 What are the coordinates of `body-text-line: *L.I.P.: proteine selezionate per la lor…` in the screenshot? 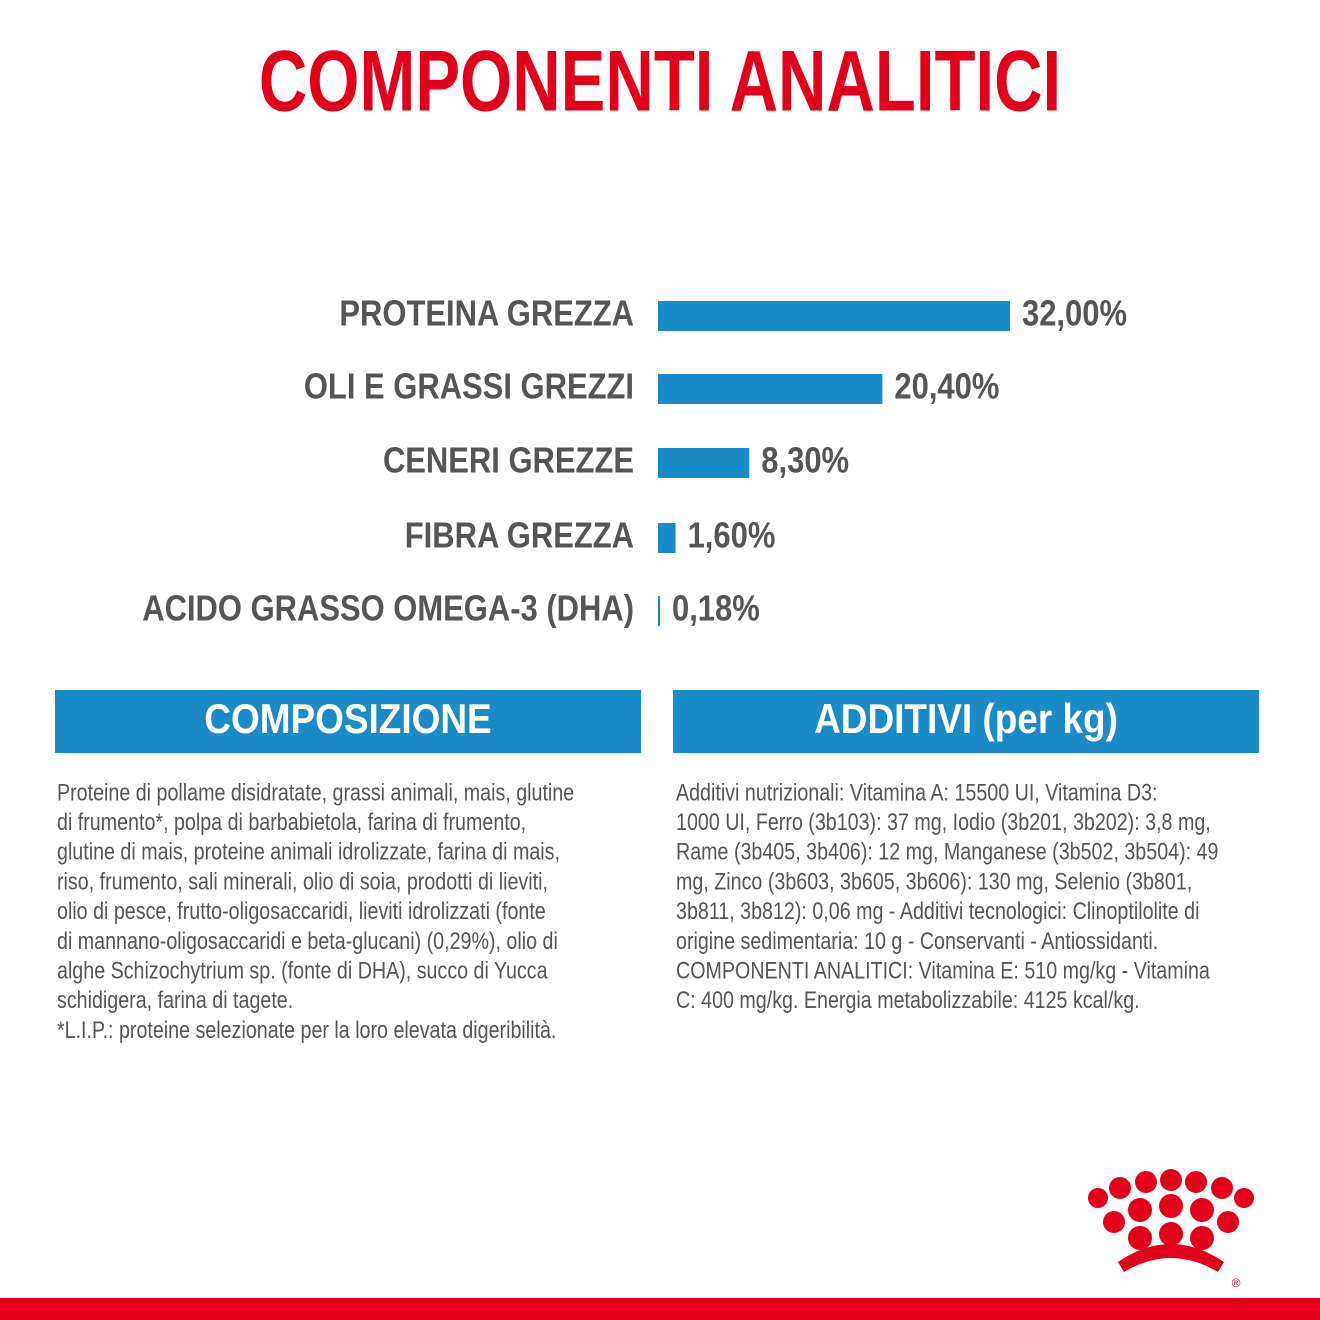 It's located at (306, 1029).